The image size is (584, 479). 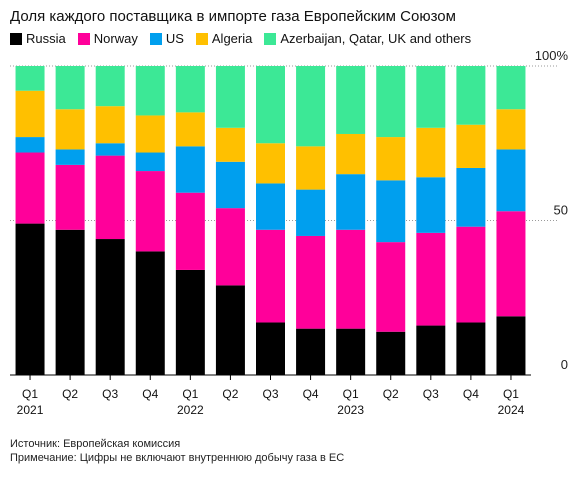 What do you see at coordinates (511, 410) in the screenshot?
I see `x-tick-year-label: 2024` at bounding box center [511, 410].